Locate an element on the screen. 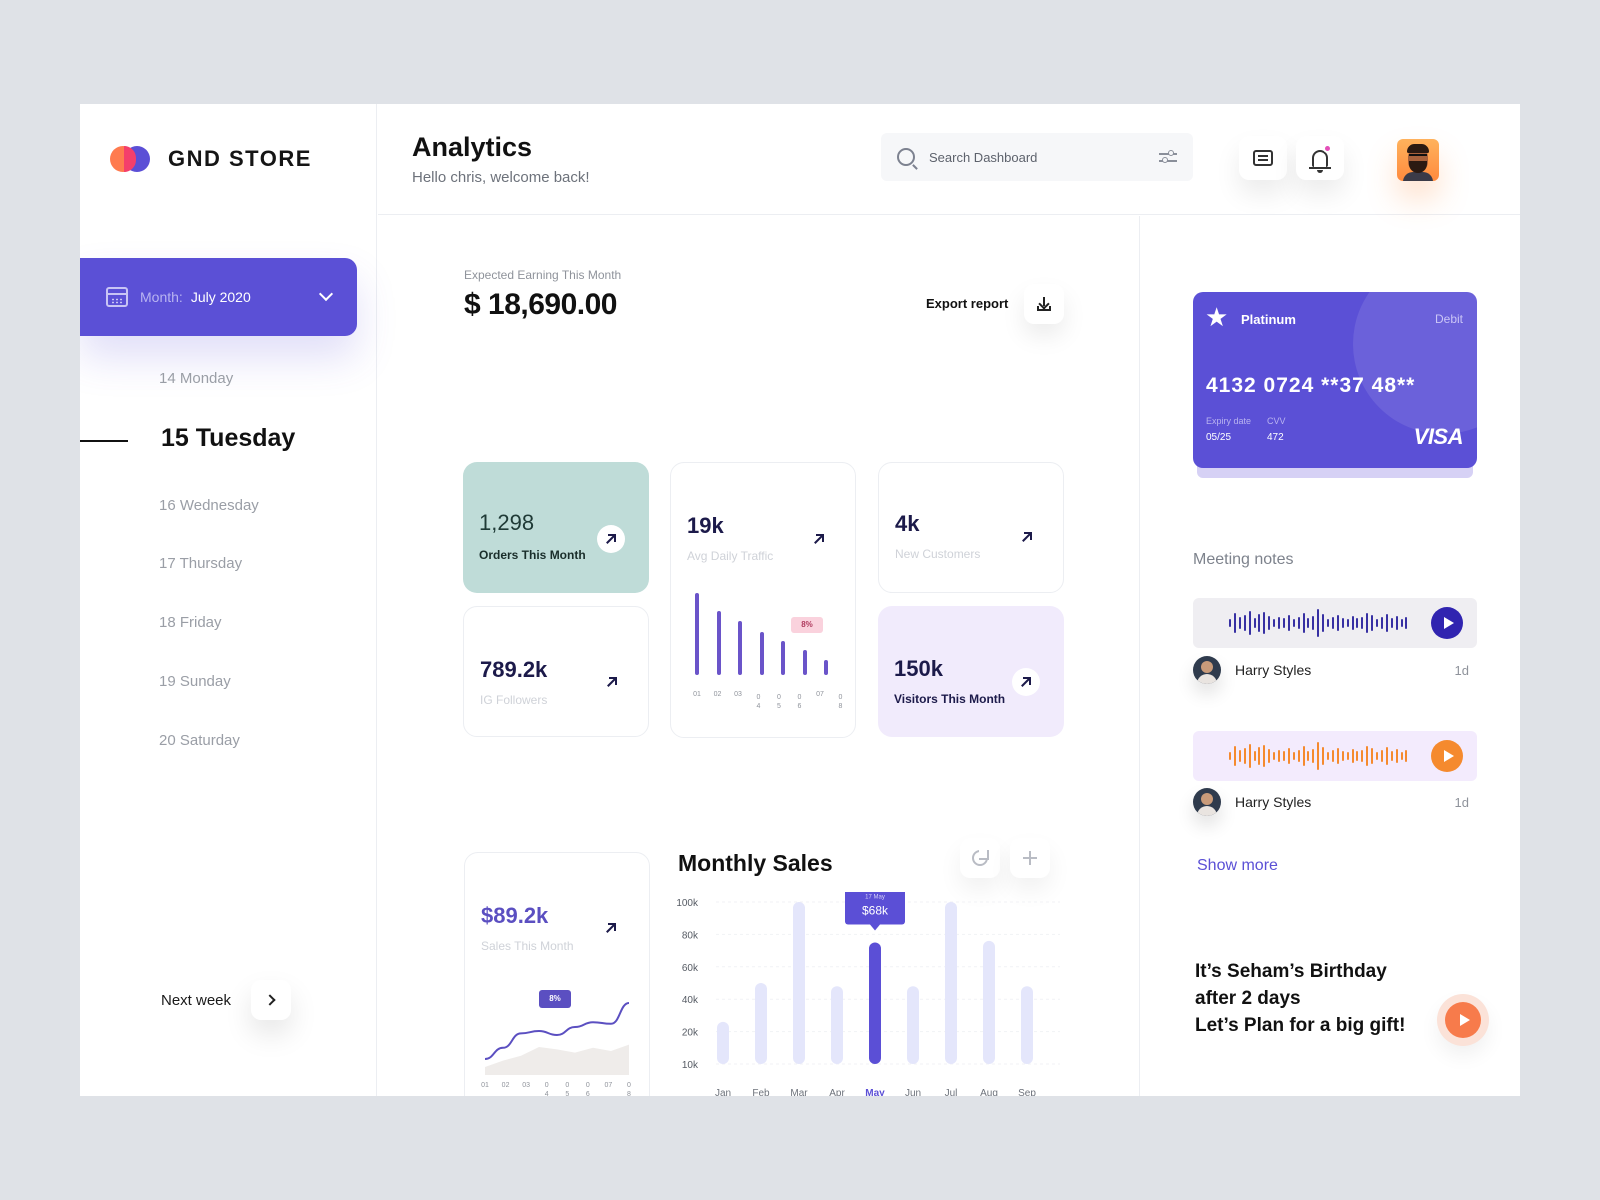  x-tick-label: Sep is located at coordinates (1027, 1092).